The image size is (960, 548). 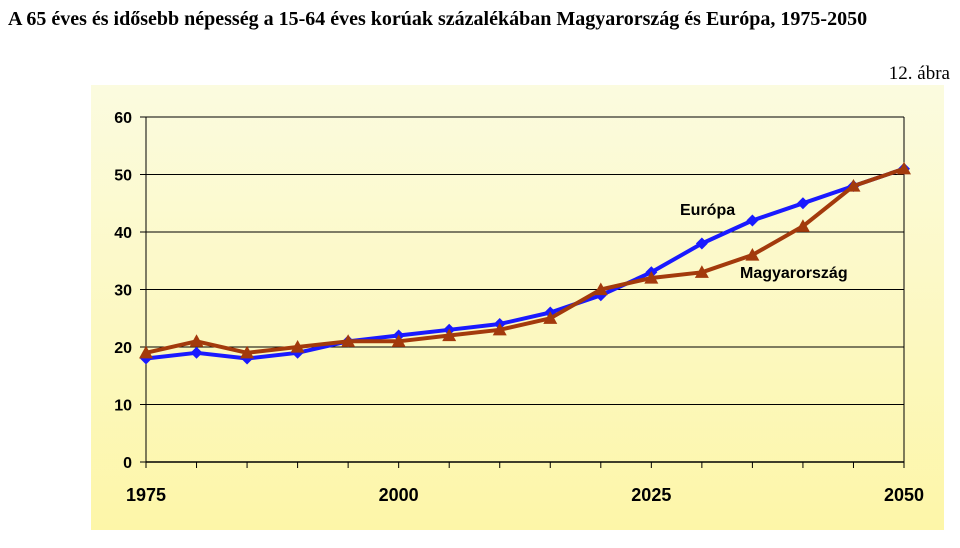 I want to click on y-tick-label: 10, so click(x=123, y=406).